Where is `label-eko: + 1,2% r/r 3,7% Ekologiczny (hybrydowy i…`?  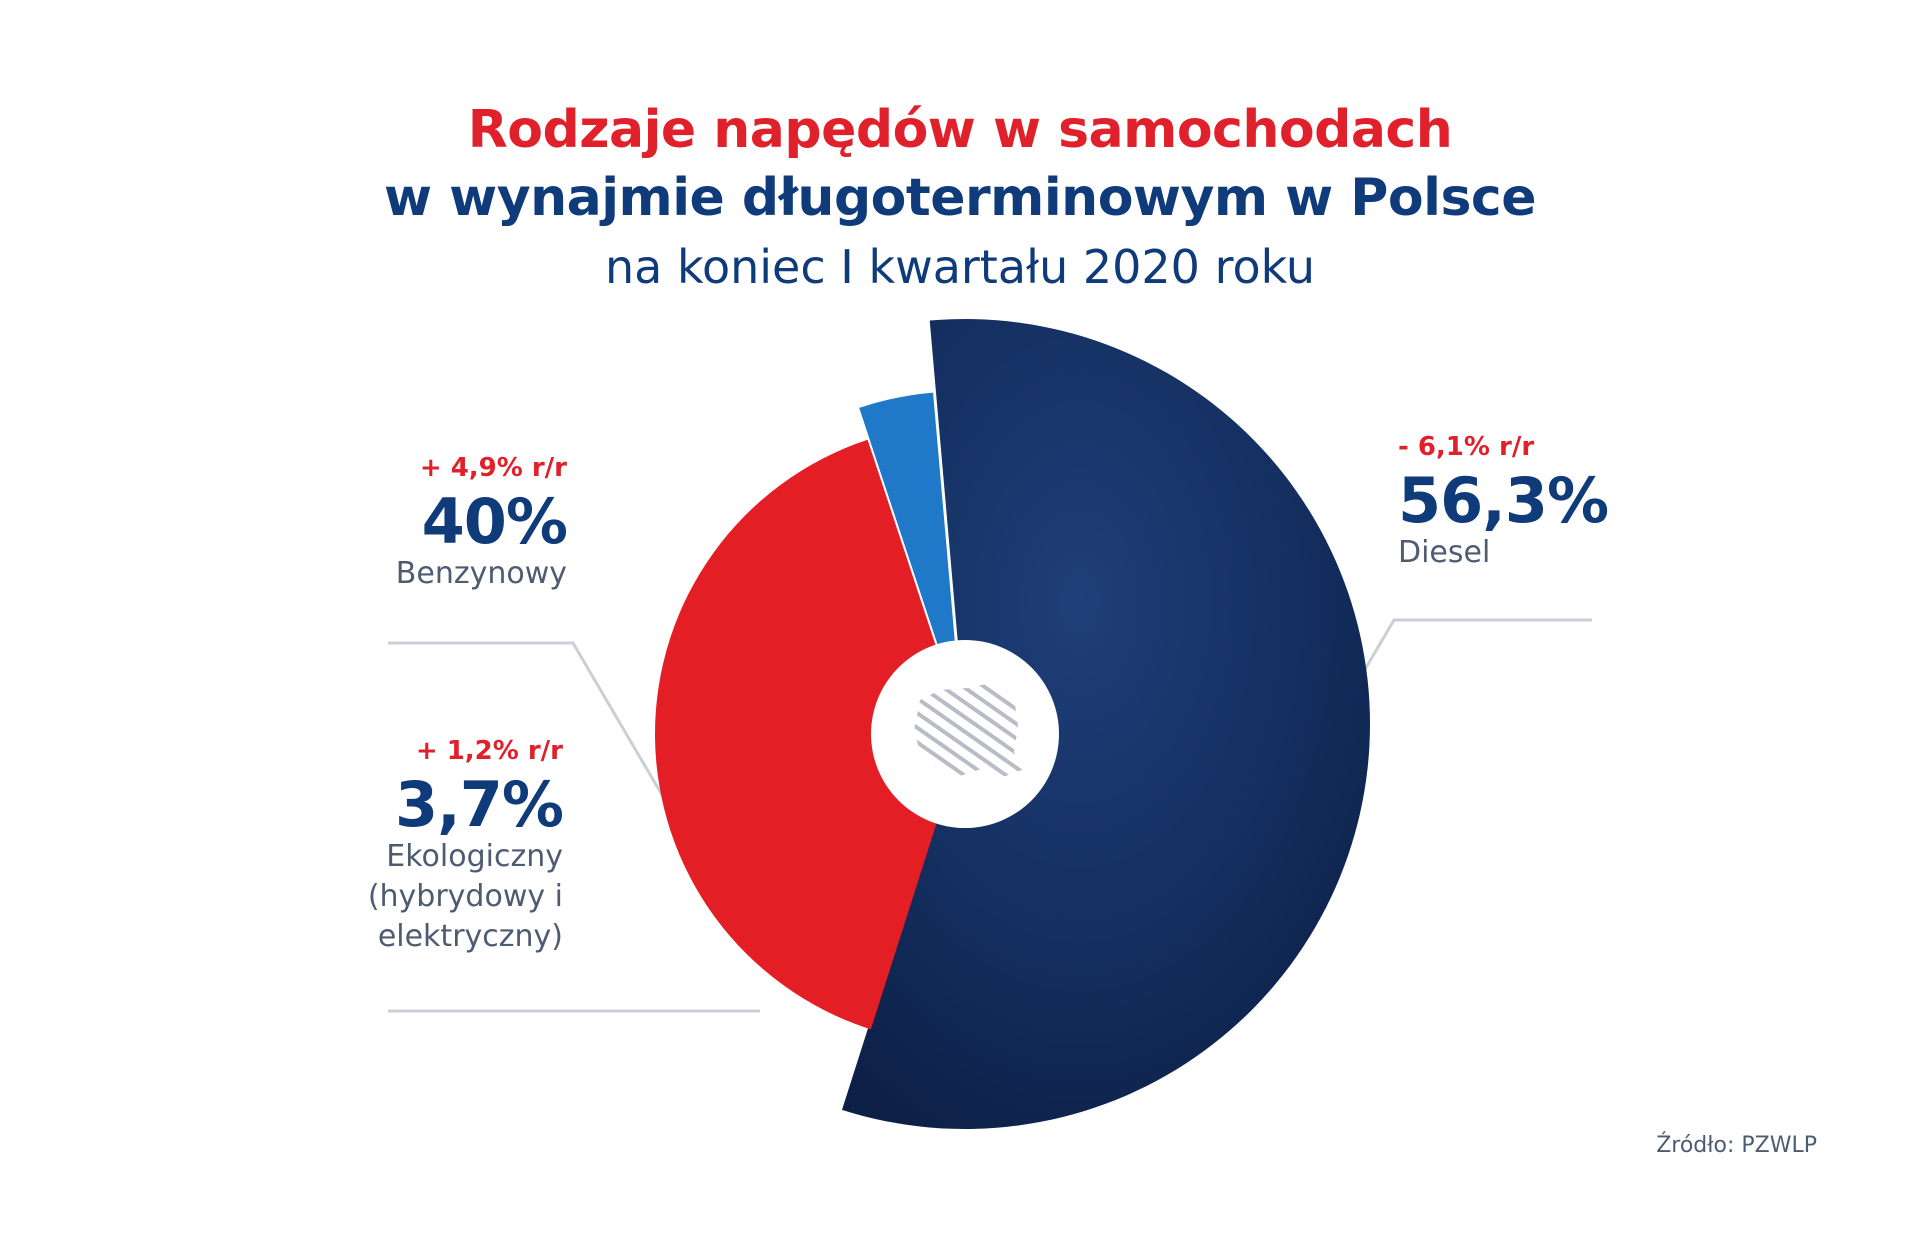
label-eko: + 1,2% r/r 3,7% Ekologiczny (hybrydowy i… is located at coordinates (465, 846).